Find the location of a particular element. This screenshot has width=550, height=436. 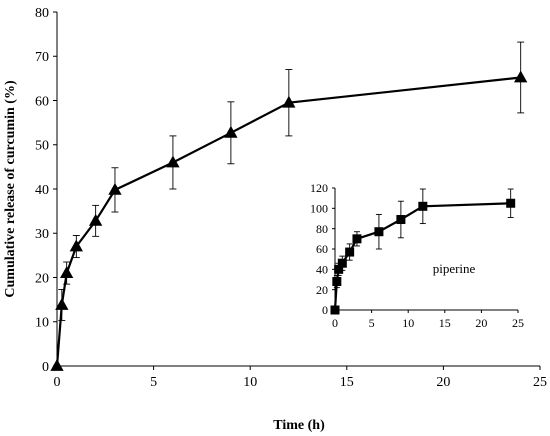

main-y-ticks: 0 10 20 30 40 50 60 70 80 is located at coordinates (46, 190).